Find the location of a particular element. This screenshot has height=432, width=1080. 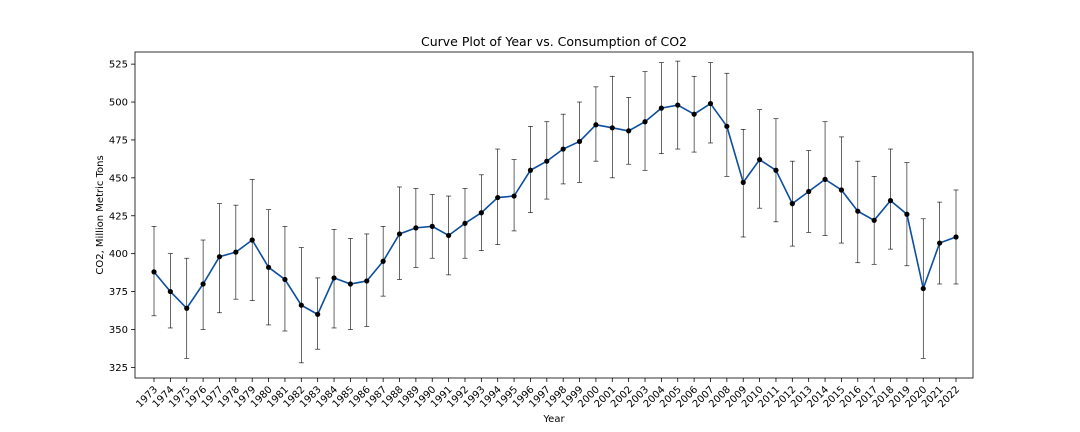

y-tick-label: 350 is located at coordinates (118, 330).